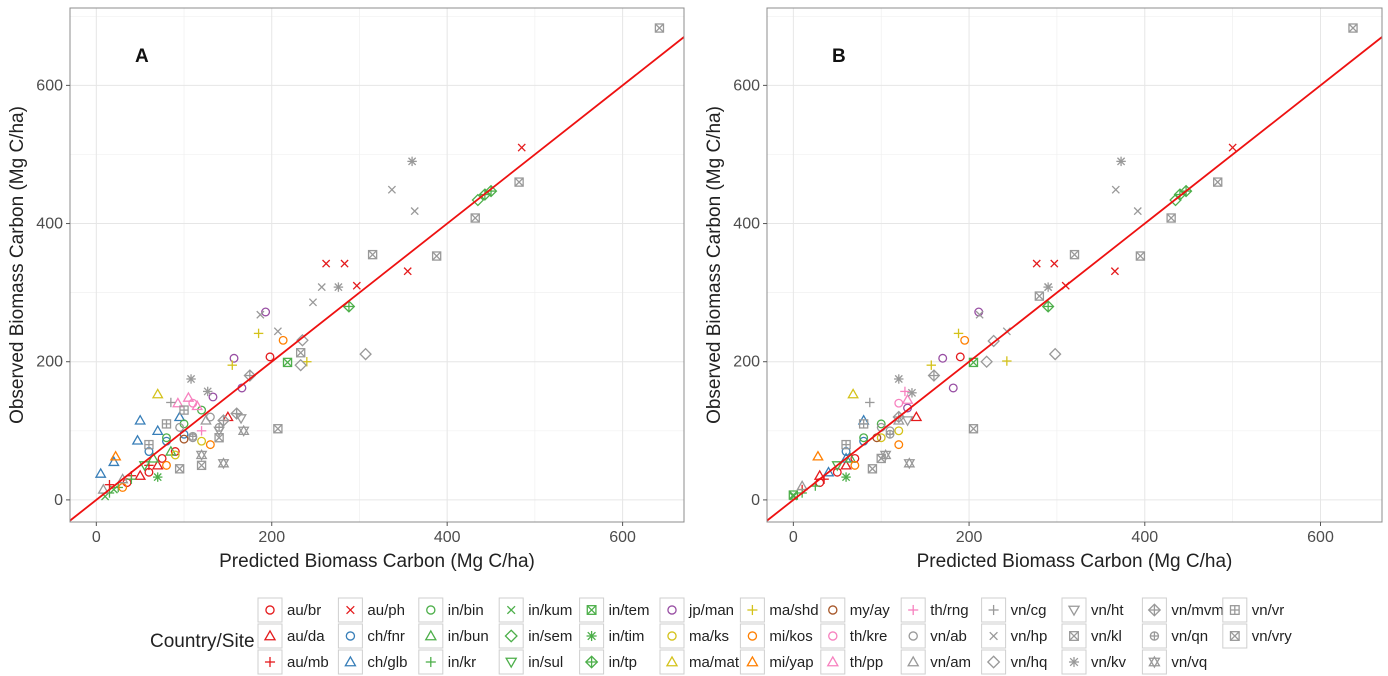  What do you see at coordinates (694, 636) in the screenshot?
I see `legend-item-ma-ks: ma/ks` at bounding box center [694, 636].